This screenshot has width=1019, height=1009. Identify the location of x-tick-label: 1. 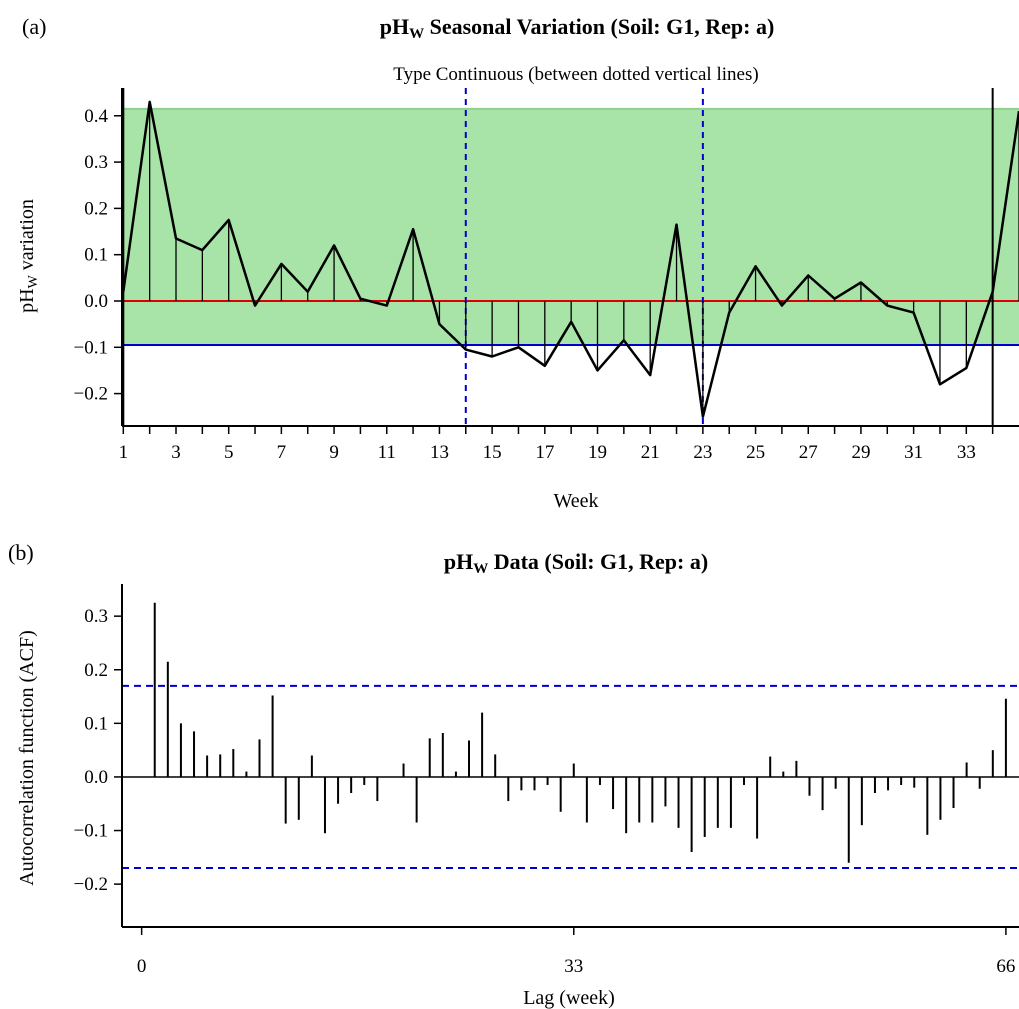
(124, 452).